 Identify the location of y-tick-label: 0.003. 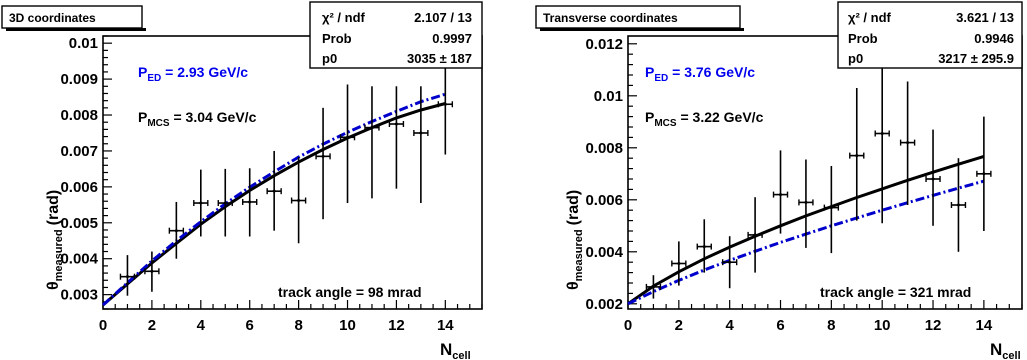
(79, 295).